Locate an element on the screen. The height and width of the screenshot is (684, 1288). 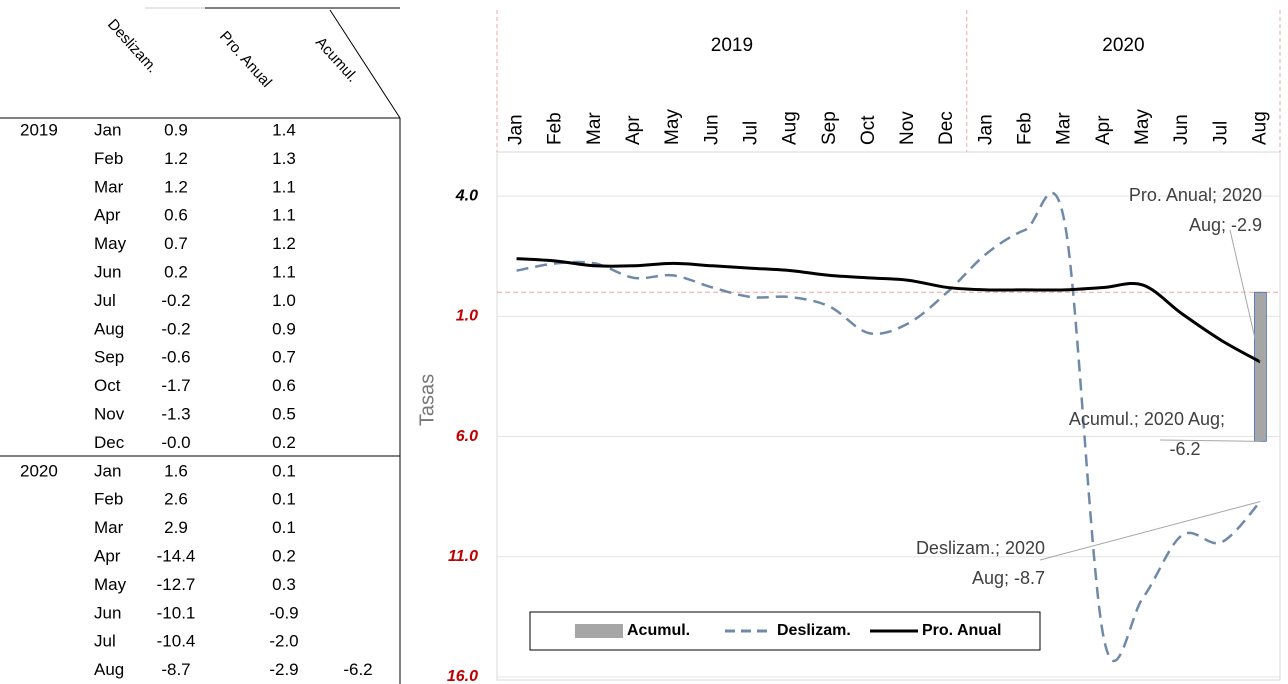
y-tick-label: 4.0 is located at coordinates (466, 195).